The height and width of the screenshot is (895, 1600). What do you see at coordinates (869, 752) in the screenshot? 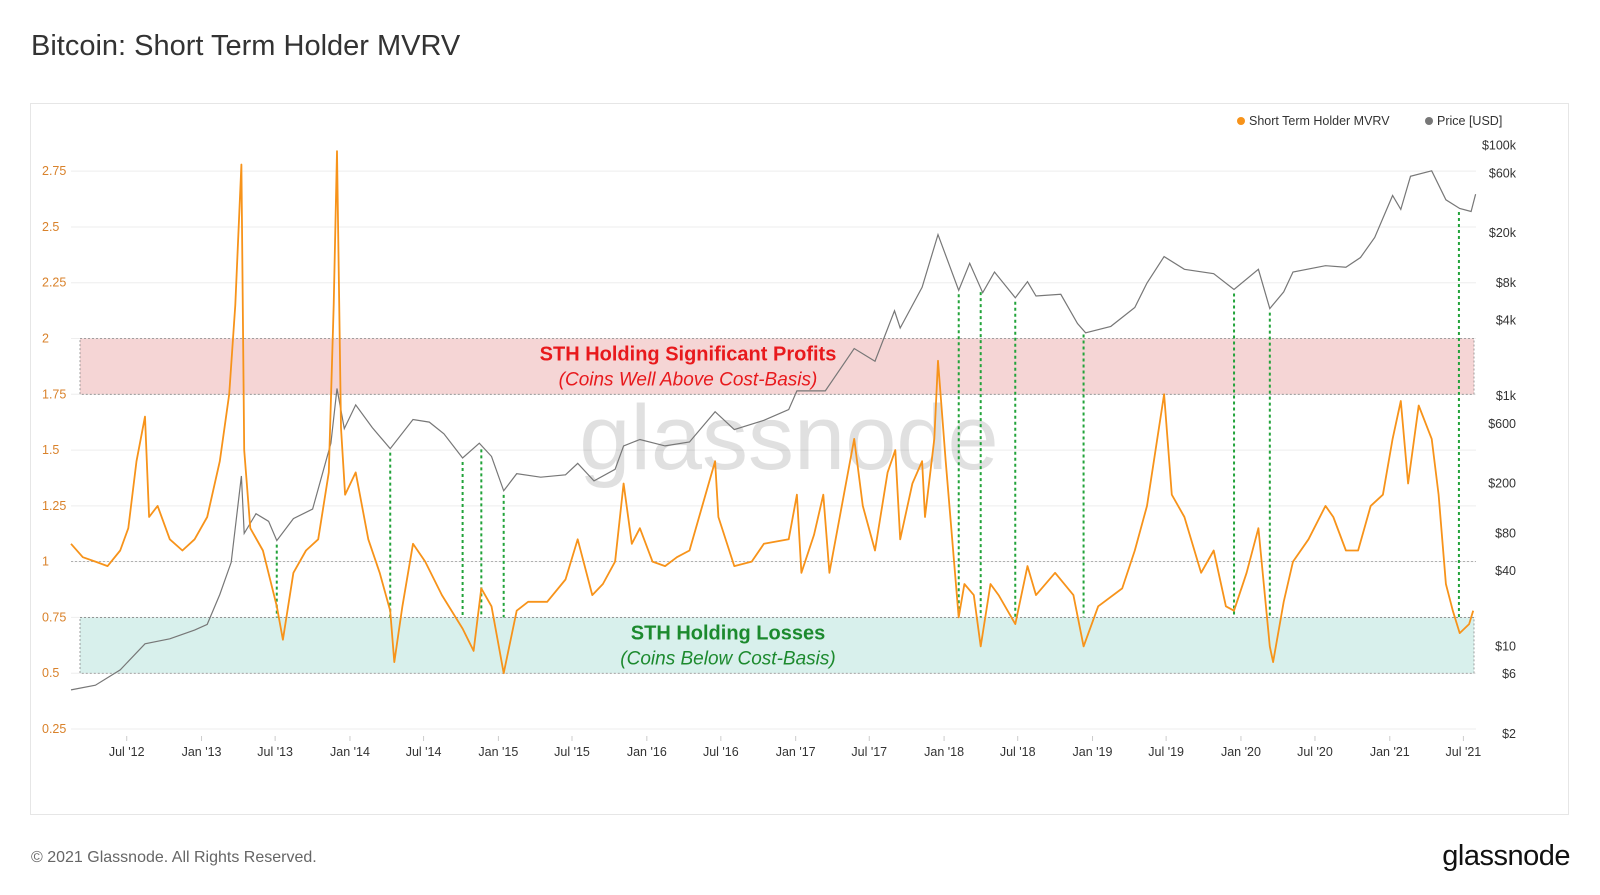
I see `x-tick-label: Jul '17` at bounding box center [869, 752].